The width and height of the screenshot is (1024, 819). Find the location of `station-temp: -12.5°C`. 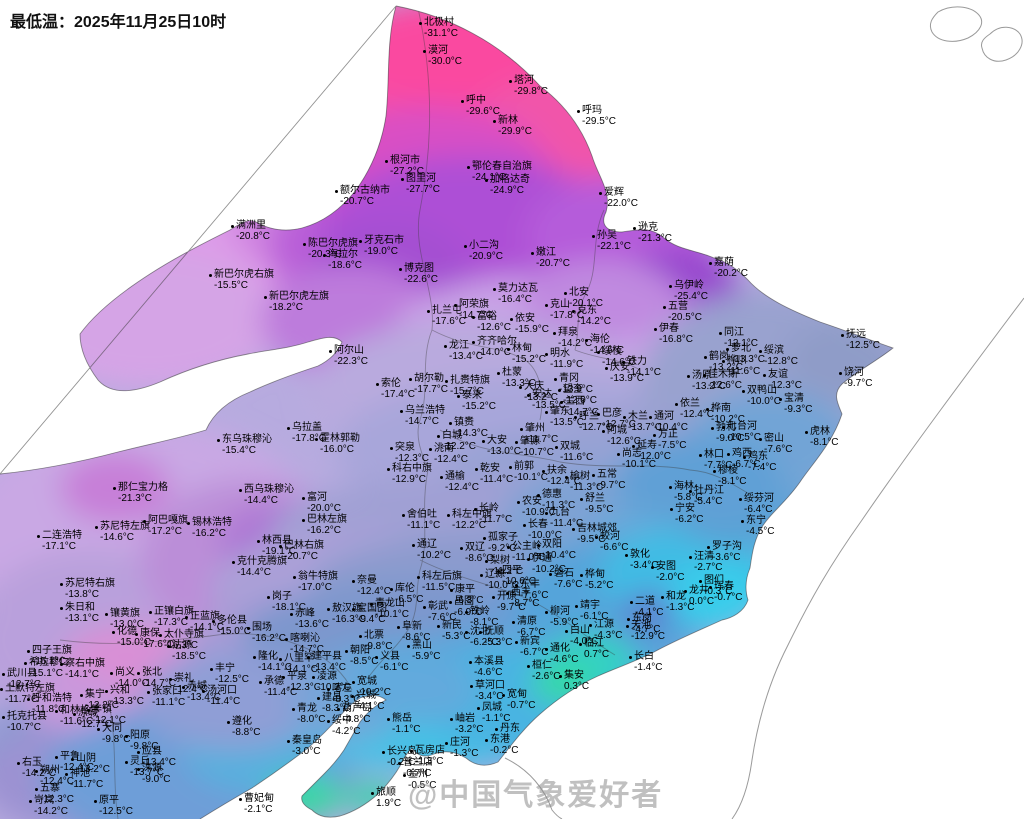

station-temp: -12.5°C is located at coordinates (863, 345).